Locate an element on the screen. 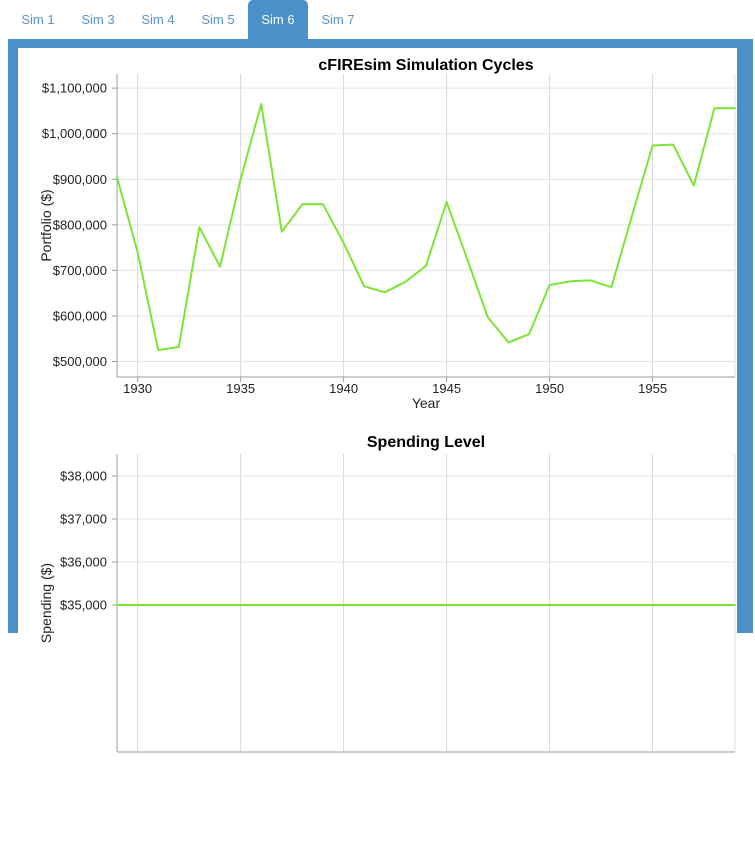  y-tick-label: $600,000 is located at coordinates (80, 315).